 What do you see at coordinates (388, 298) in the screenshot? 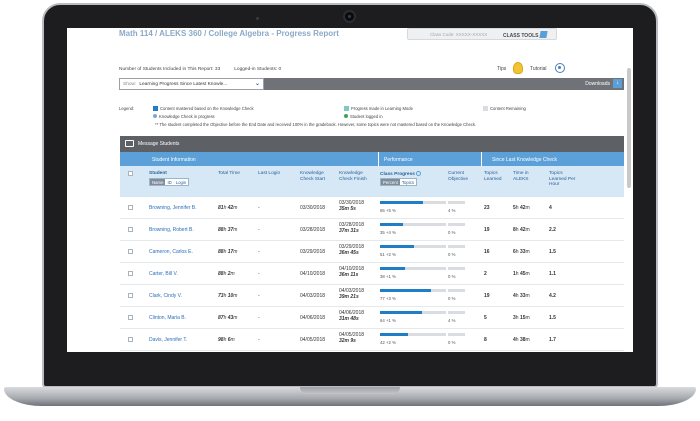
I see `class-progress-label: 77 +3 %` at bounding box center [388, 298].